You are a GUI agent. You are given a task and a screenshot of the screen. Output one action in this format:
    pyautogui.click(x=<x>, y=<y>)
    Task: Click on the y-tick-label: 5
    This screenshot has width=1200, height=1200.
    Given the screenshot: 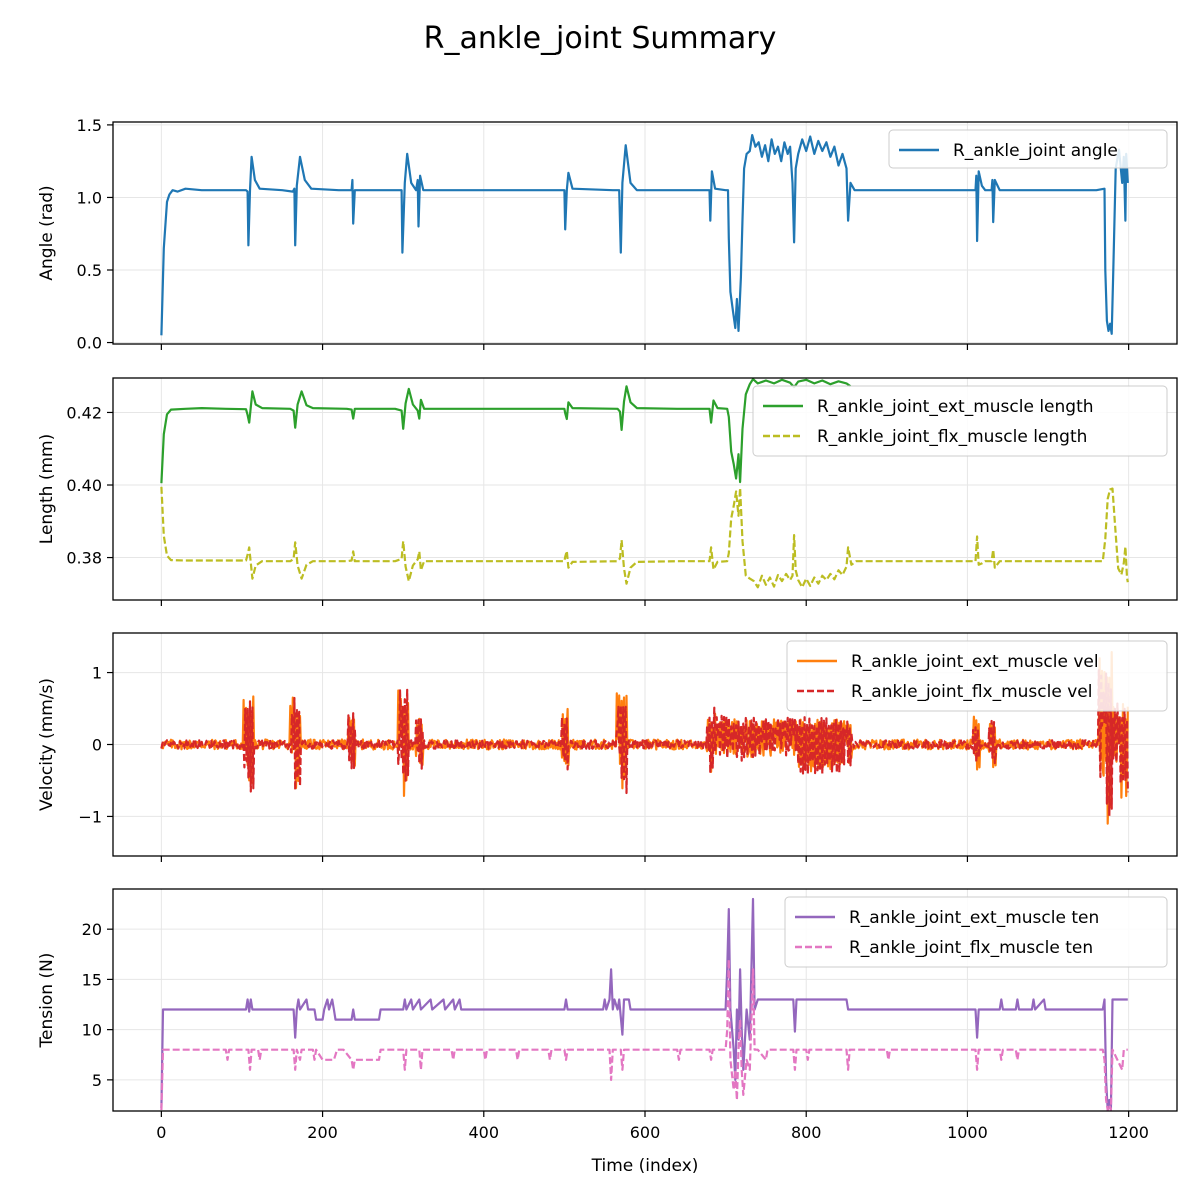 What is the action you would take?
    pyautogui.click(x=97, y=1080)
    